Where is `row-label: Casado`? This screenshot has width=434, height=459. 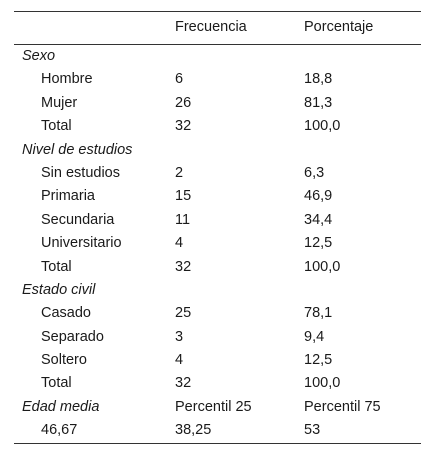
row-label: Casado is located at coordinates (66, 313).